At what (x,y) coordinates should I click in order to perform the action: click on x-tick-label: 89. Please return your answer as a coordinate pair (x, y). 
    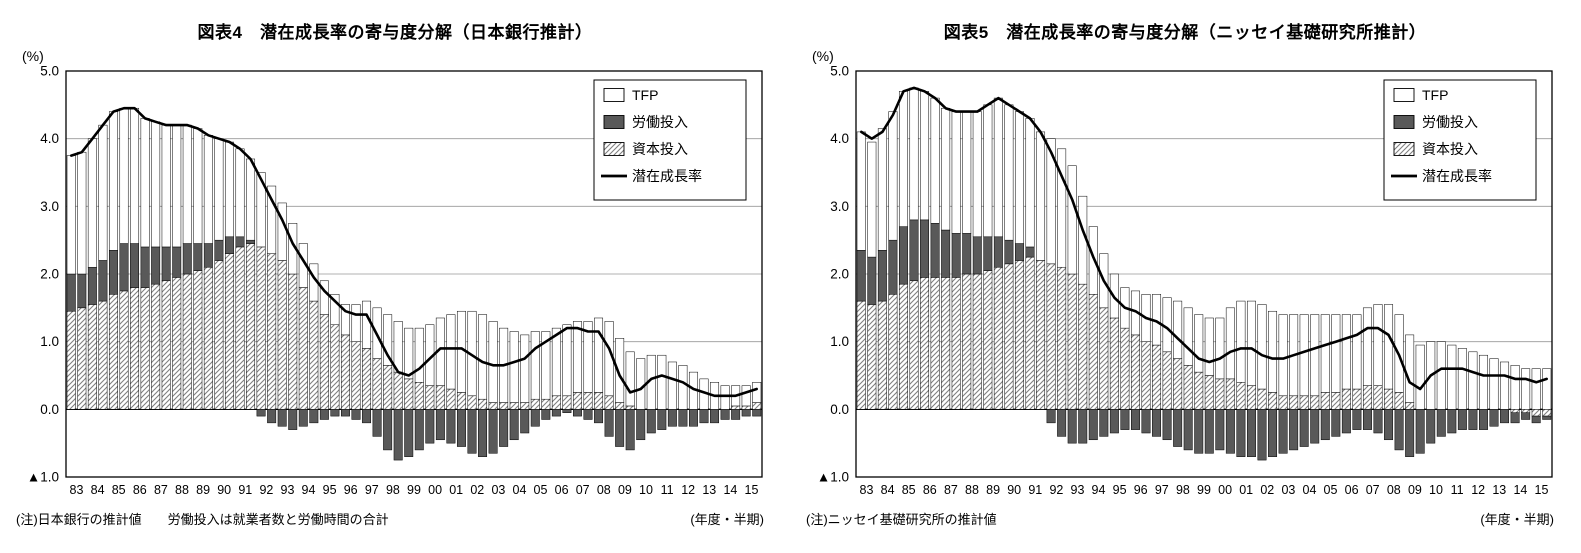
    Looking at the image, I should click on (203, 490).